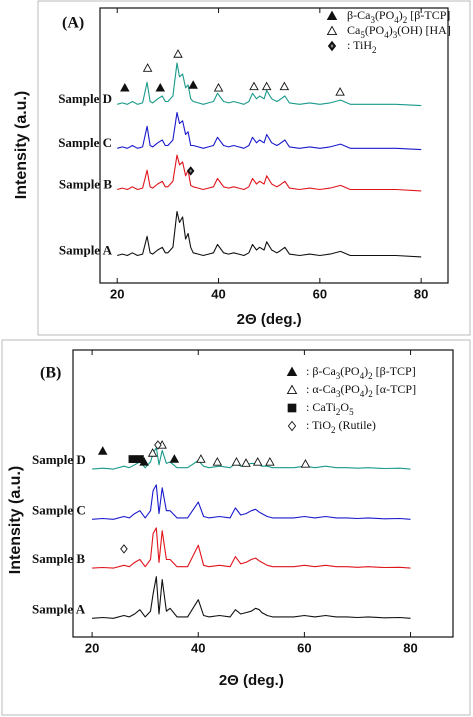 The image size is (473, 717). I want to click on panel-label: (A), so click(73, 23).